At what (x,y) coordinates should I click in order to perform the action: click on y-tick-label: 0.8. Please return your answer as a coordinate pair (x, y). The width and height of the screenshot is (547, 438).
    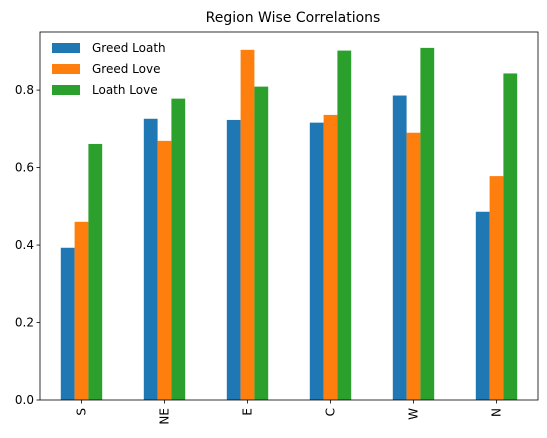
    Looking at the image, I should click on (24, 90).